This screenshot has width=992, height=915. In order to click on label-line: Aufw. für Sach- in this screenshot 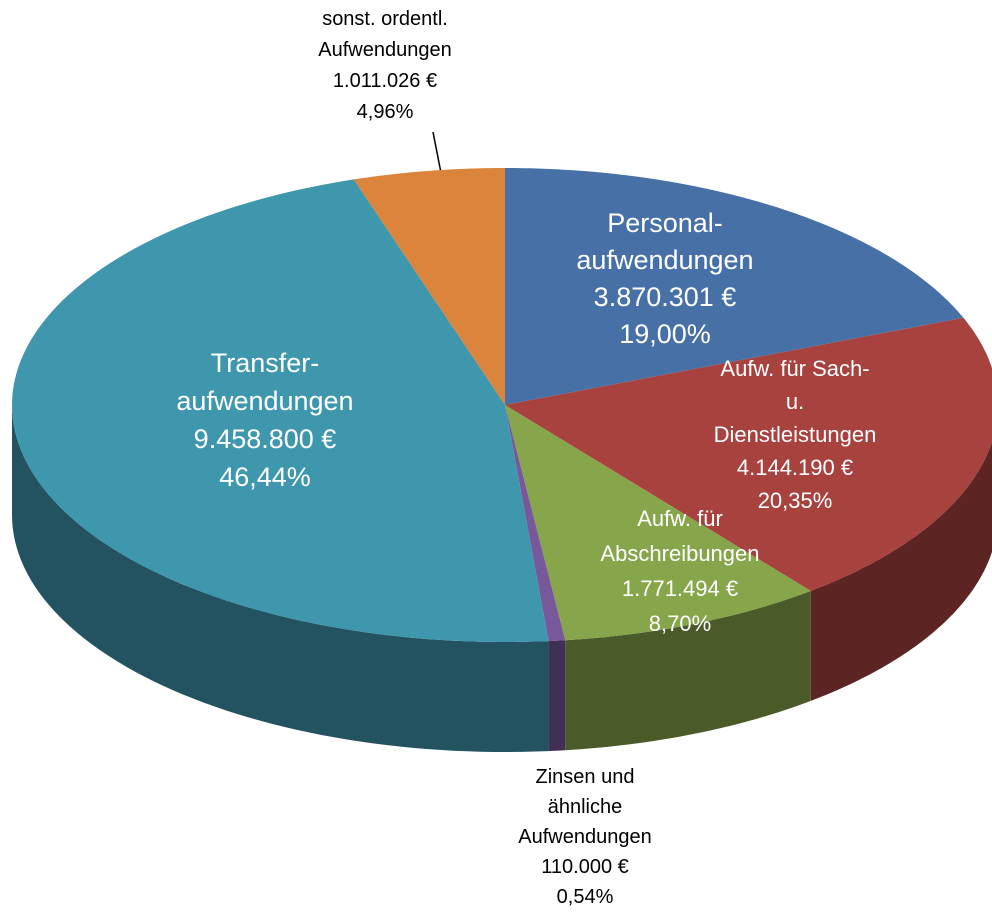, I will do `click(794, 368)`.